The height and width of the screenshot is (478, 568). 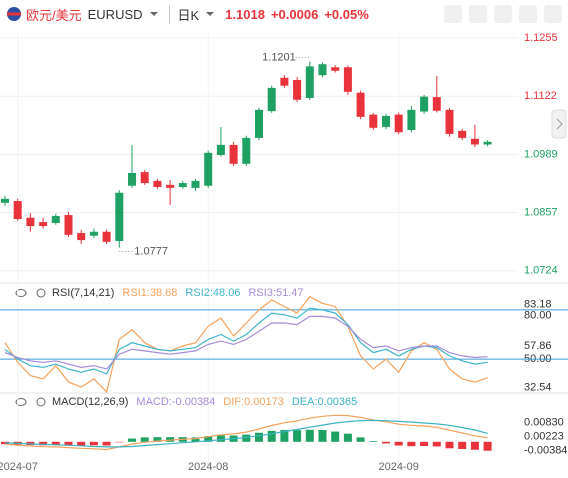 What do you see at coordinates (115, 14) in the screenshot?
I see `symbol: EURUSD` at bounding box center [115, 14].